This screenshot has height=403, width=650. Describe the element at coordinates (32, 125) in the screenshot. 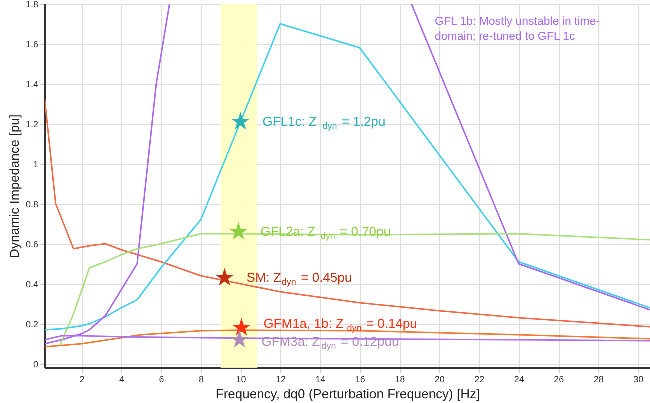

I see `y-tick-label: 1.2` at that location.